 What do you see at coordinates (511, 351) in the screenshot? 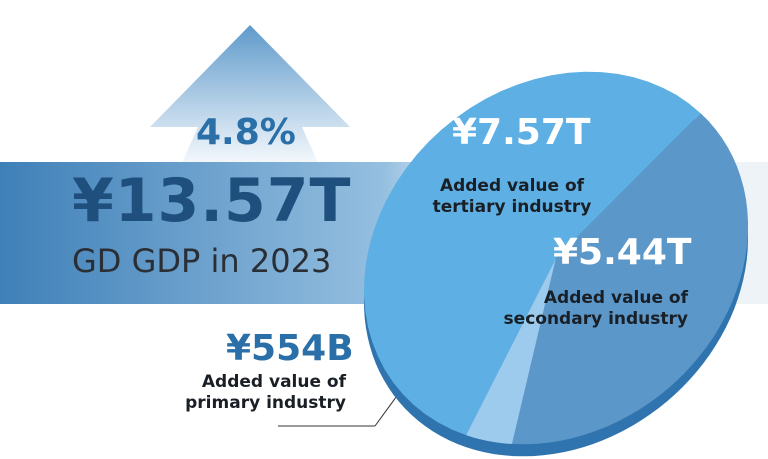
I see `pie-slice-primary` at bounding box center [511, 351].